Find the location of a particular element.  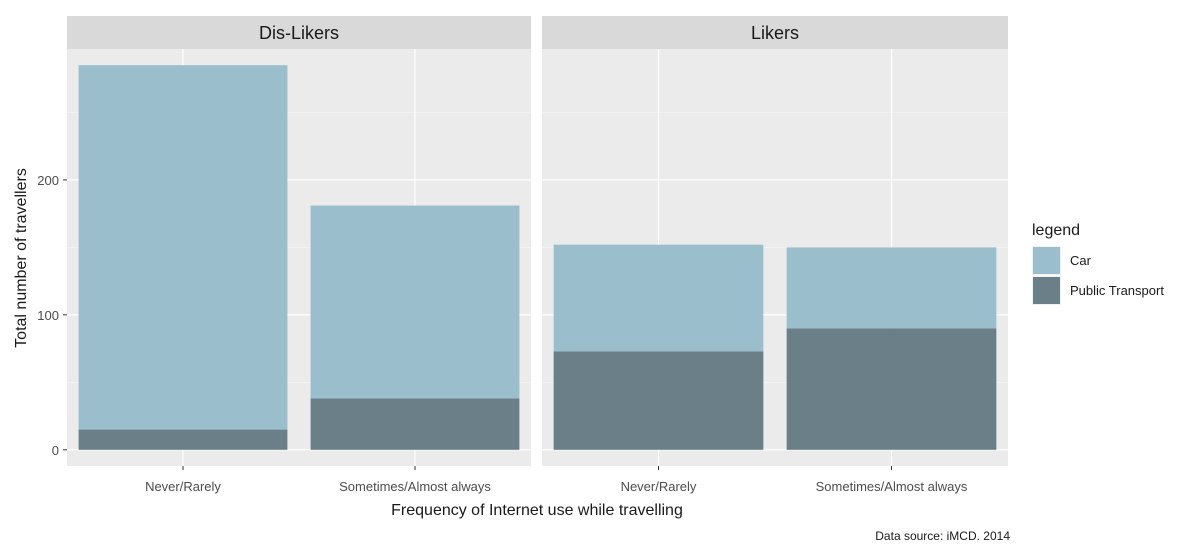

legend-label-public-transport: Public Transport is located at coordinates (1117, 290).